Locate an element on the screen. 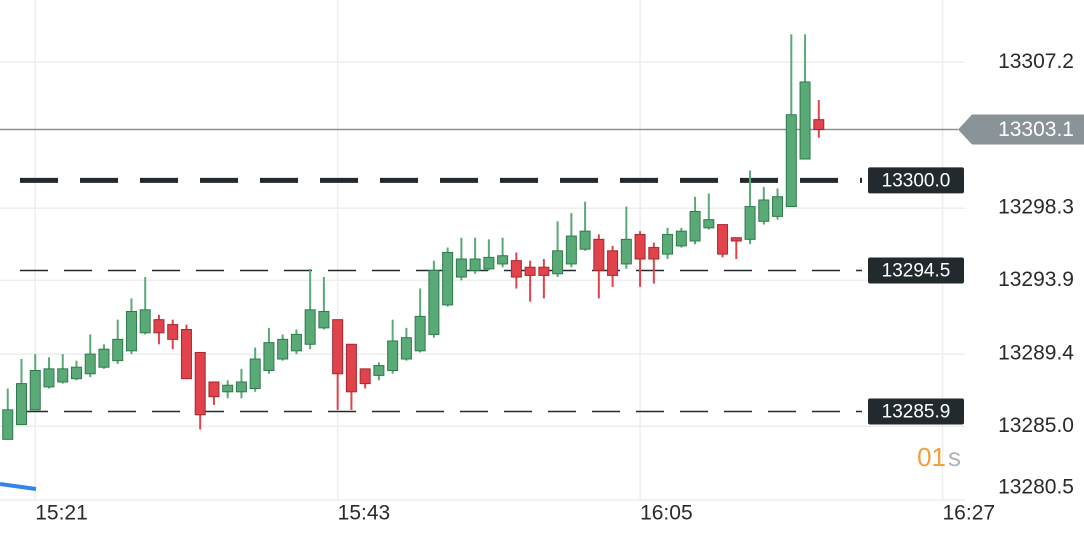 This screenshot has width=1084, height=540. x-tick-label: 16:05 is located at coordinates (666, 513).